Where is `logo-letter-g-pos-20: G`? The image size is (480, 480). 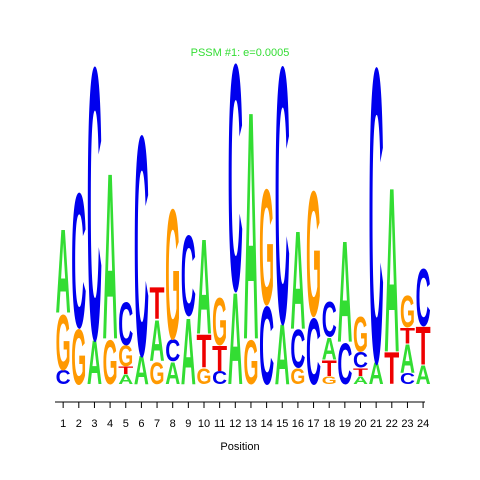 logo-letter-g-pos-20: G is located at coordinates (360, 335).